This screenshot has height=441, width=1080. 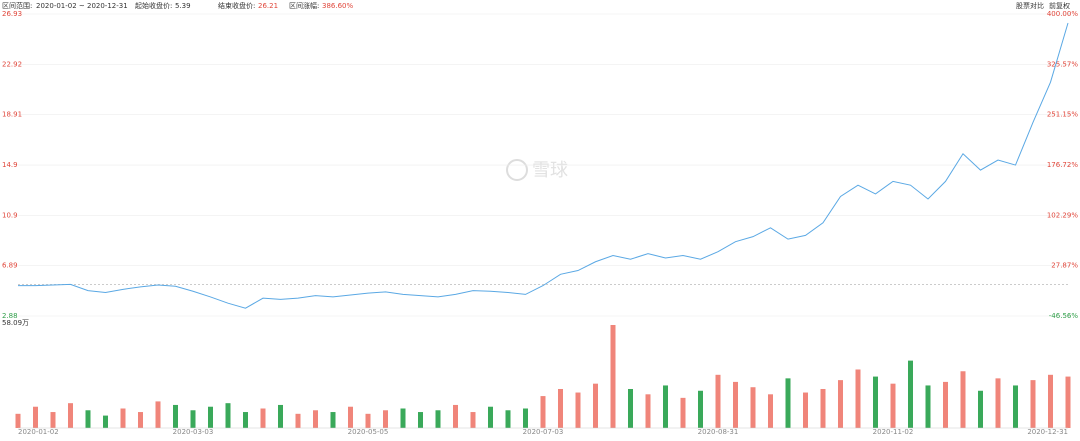 I want to click on y-tick-label: 26.93, so click(x=12, y=14).